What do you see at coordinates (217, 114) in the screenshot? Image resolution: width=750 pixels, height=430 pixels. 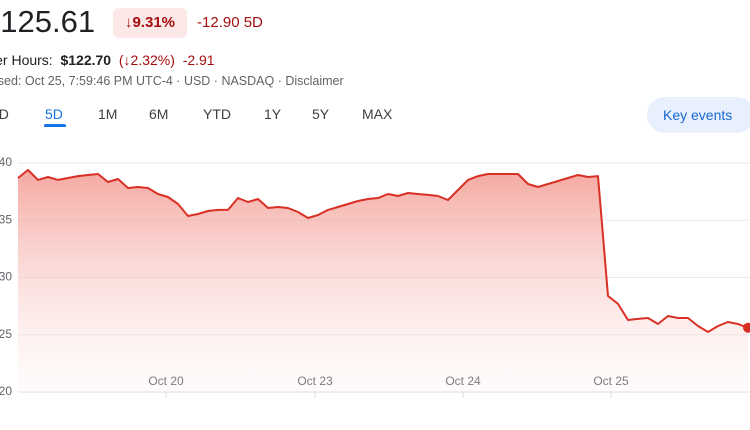 I see `range-tab: YTD` at bounding box center [217, 114].